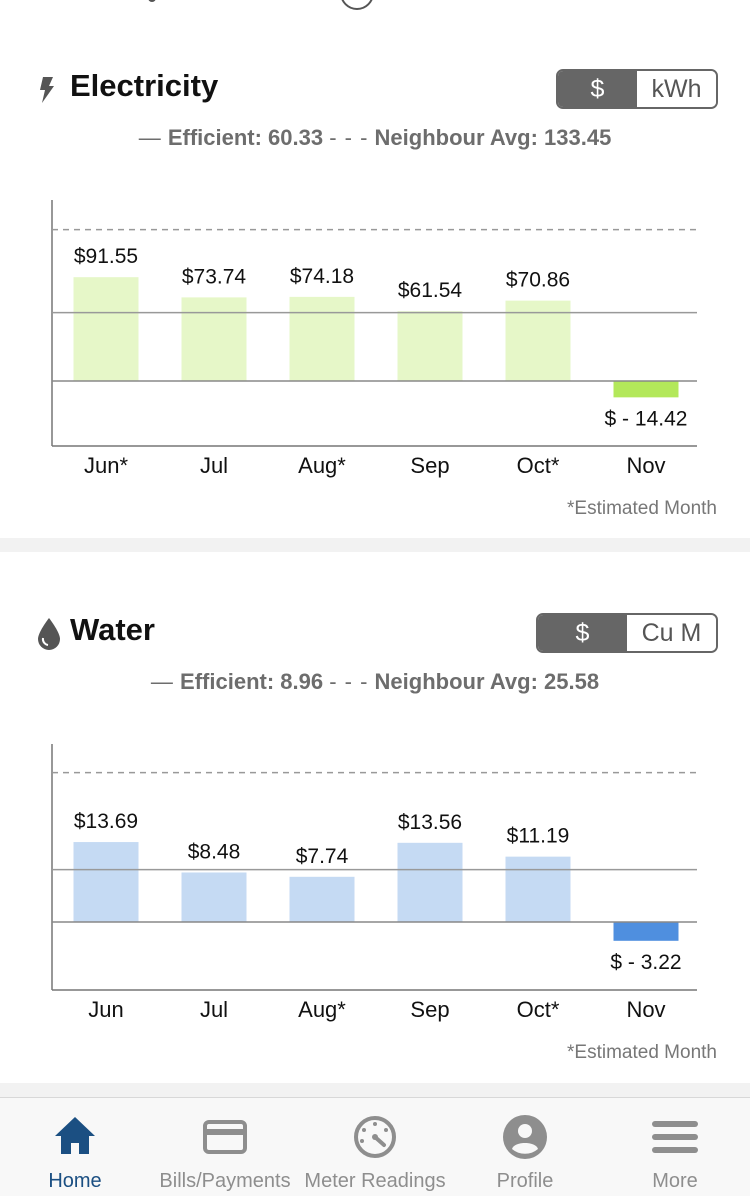 The image size is (750, 1196). Describe the element at coordinates (676, 89) in the screenshot. I see `electricity-kwh-option: kWh` at that location.